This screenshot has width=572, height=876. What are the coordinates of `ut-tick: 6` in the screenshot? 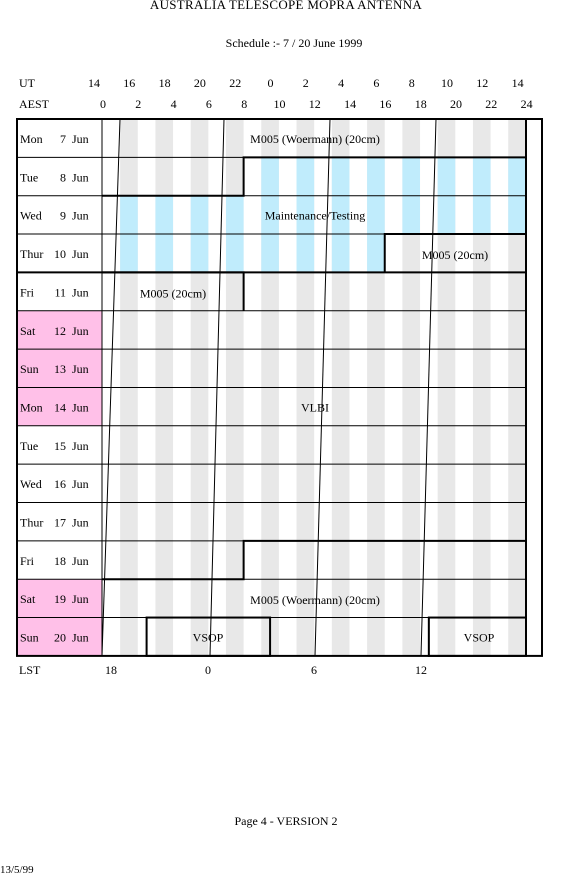 It's located at (376, 83).